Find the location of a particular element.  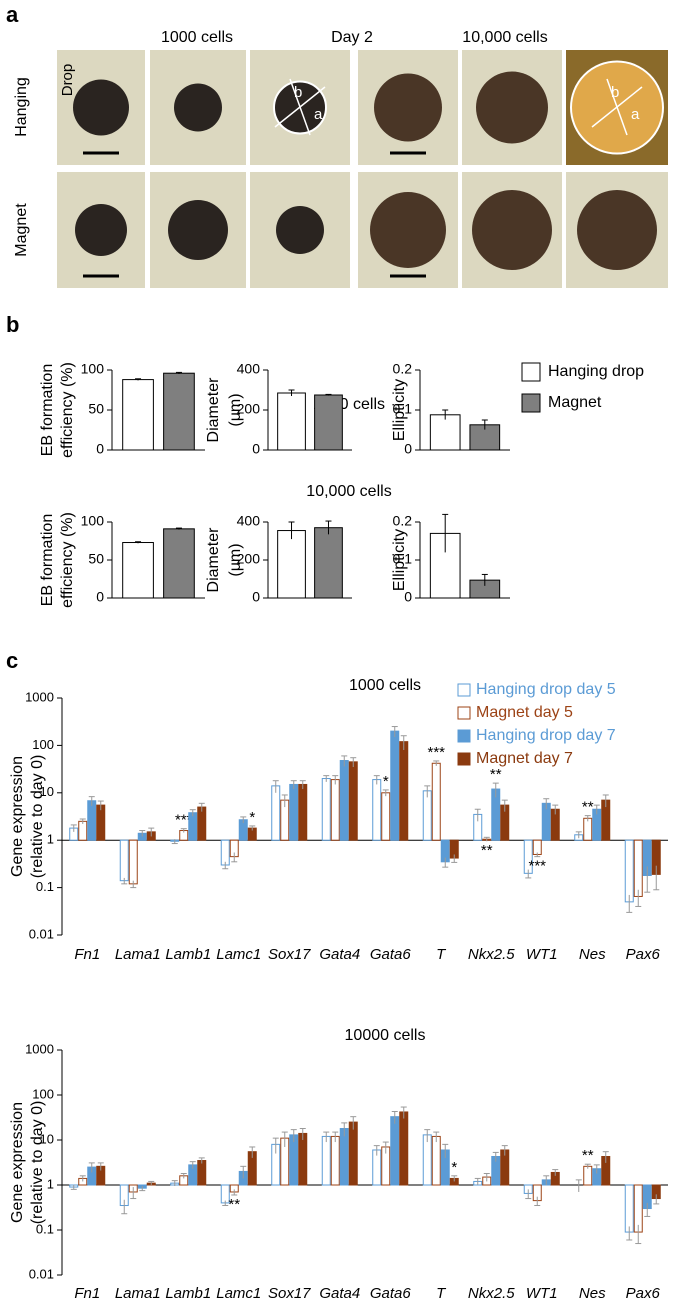

column-label: 1000 cells is located at coordinates (197, 37).